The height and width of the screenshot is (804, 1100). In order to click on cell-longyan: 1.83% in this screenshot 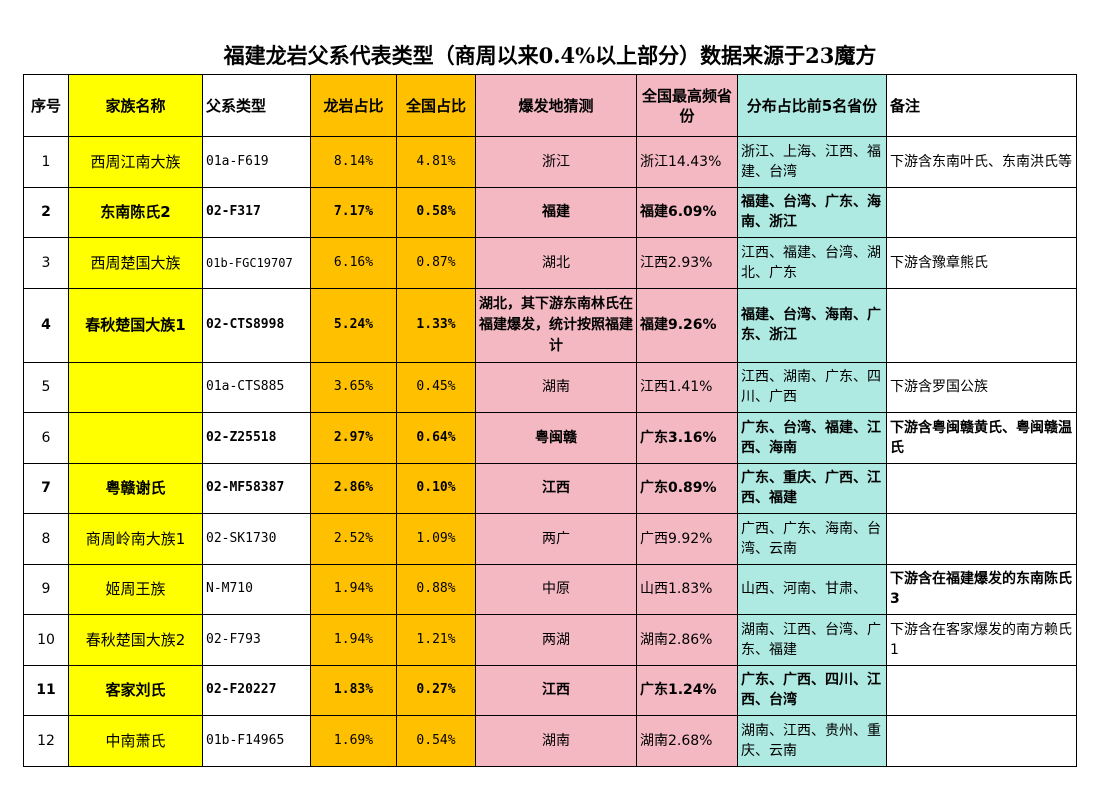, I will do `click(353, 690)`.